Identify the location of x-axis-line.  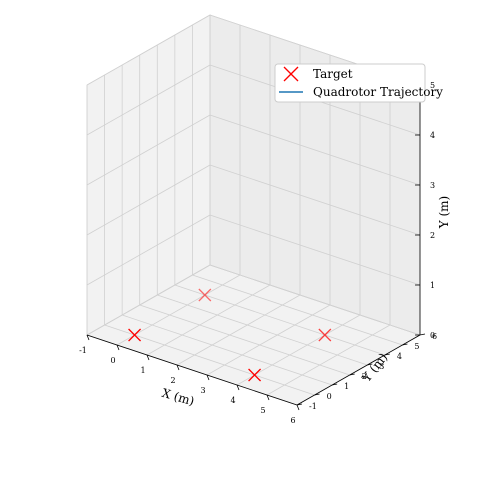
(192, 370).